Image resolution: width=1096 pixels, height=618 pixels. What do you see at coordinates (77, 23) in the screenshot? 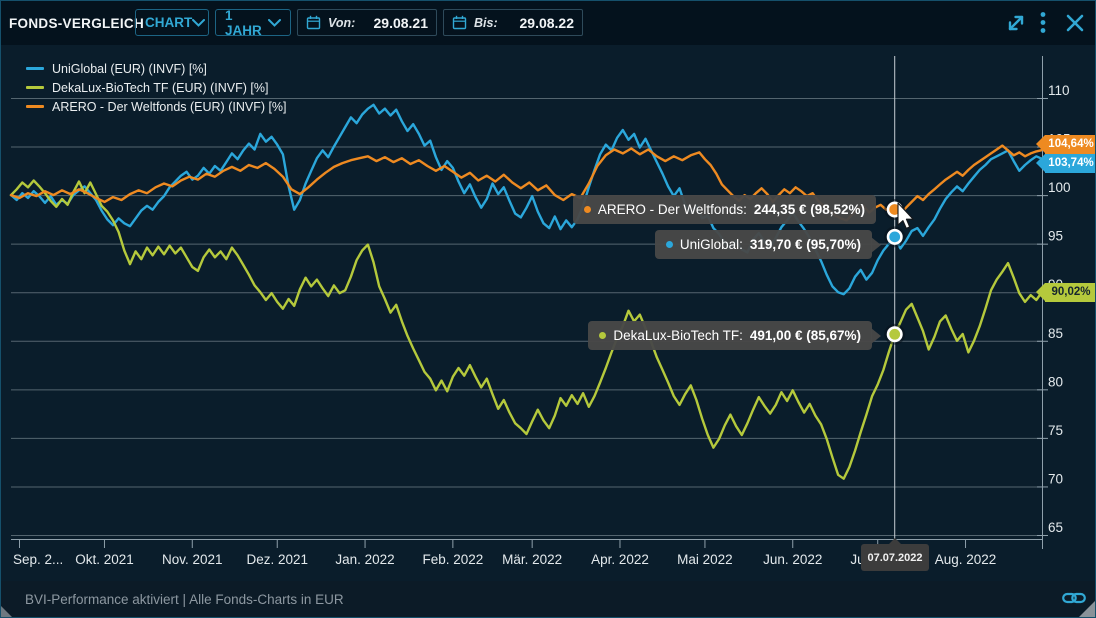
I see `window-title: FONDS-VERGLEICH` at bounding box center [77, 23].